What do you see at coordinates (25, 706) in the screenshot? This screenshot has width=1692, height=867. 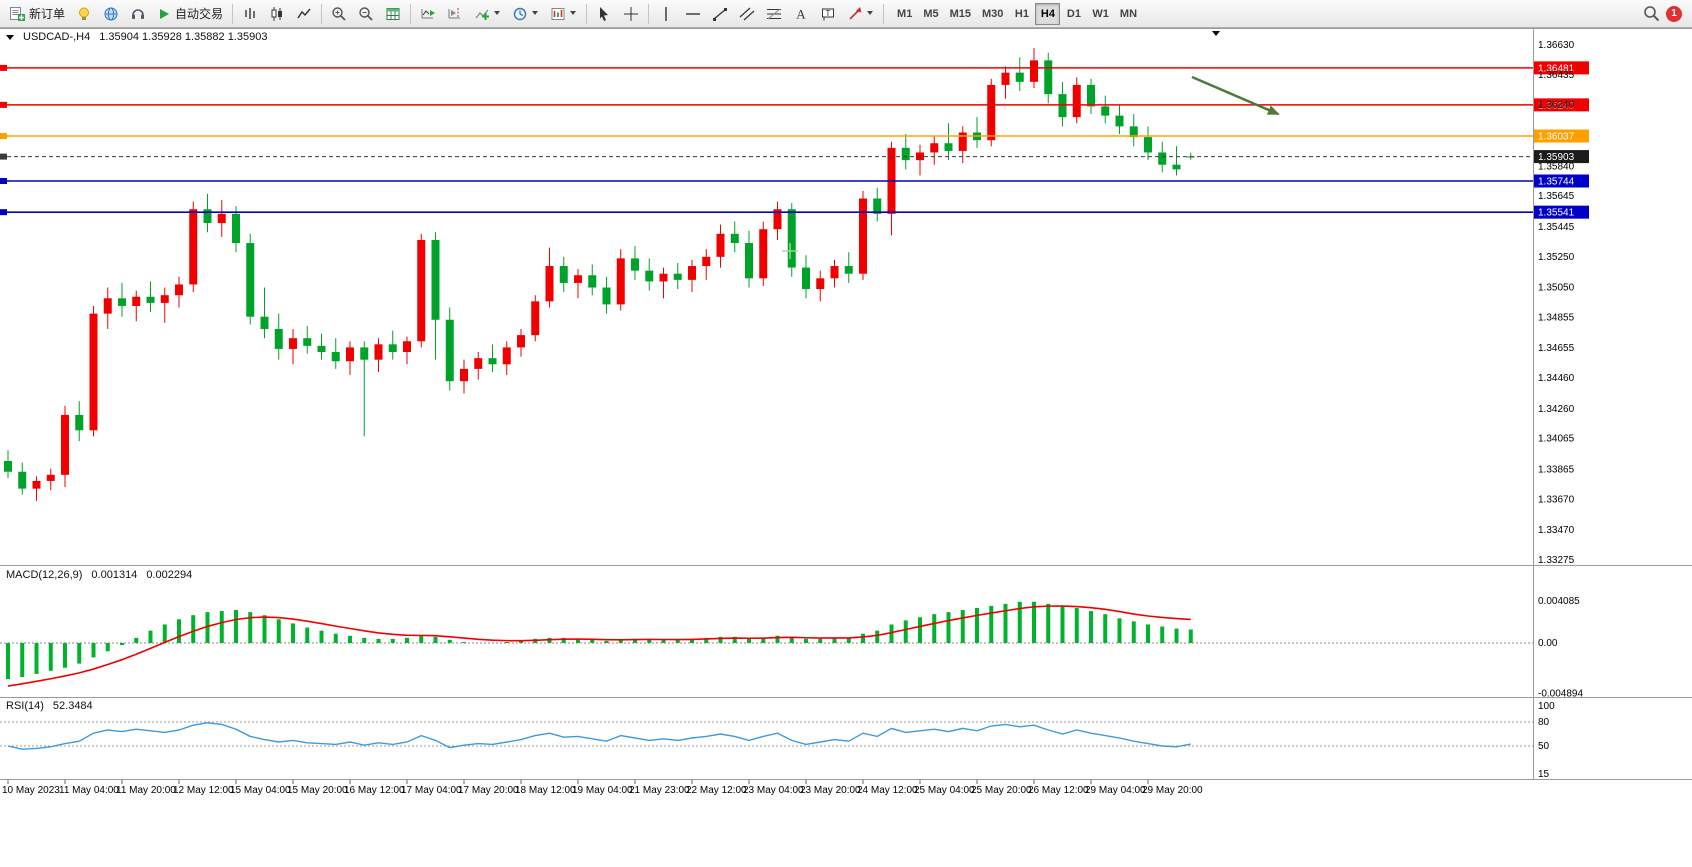 I see `rsi-name: RSI(14)` at bounding box center [25, 706].